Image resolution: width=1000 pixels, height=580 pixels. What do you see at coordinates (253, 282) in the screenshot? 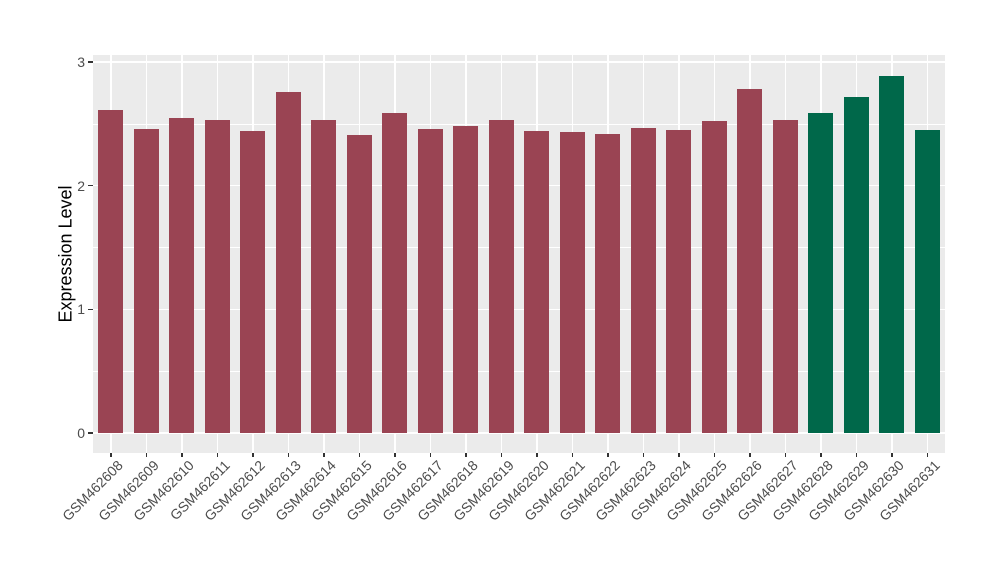
I see `bar-GSM462612` at bounding box center [253, 282].